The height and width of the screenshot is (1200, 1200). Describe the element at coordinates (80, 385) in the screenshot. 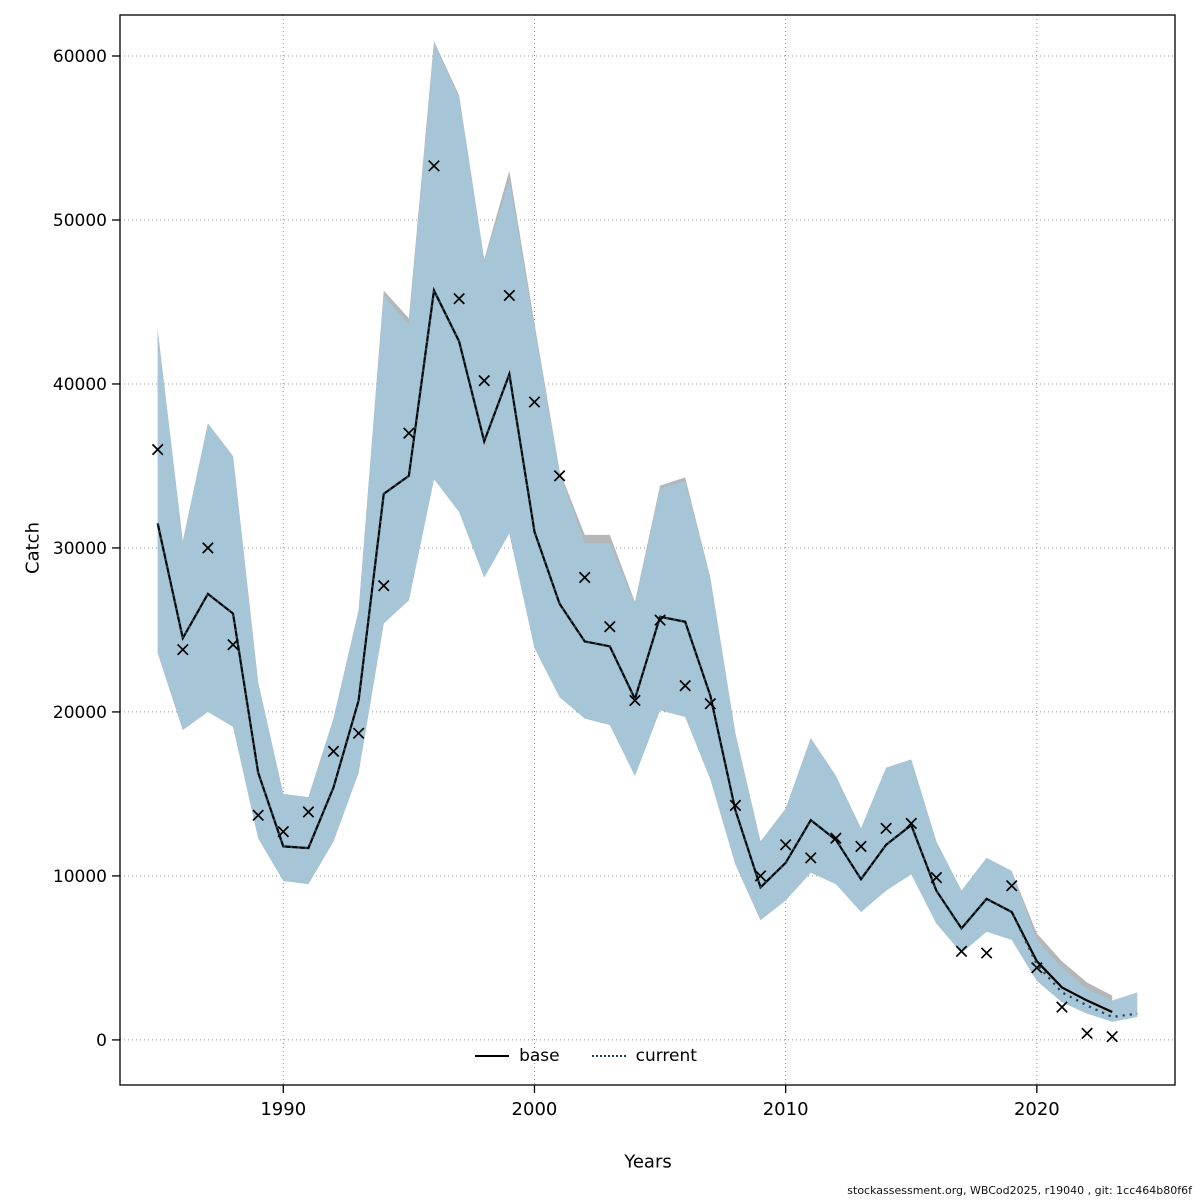

I see `y-tick-label: 40000` at that location.